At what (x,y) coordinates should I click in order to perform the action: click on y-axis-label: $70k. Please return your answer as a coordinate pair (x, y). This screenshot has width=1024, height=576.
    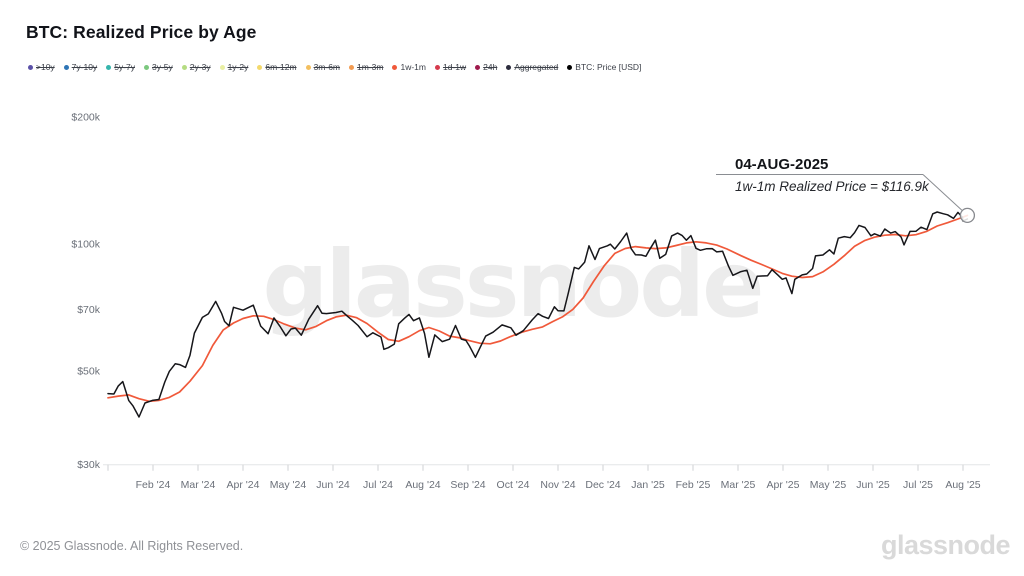
    Looking at the image, I should click on (89, 310).